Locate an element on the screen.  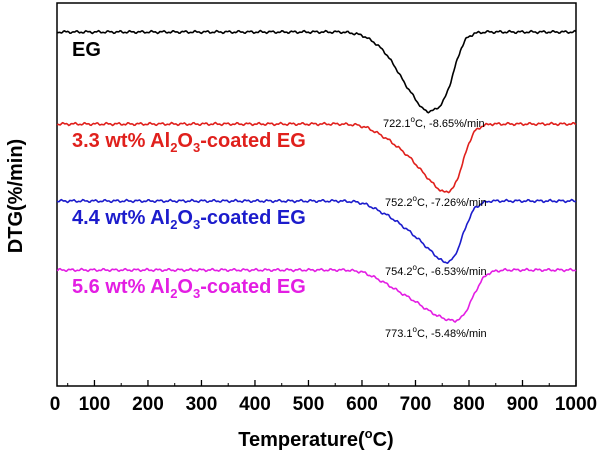
x-axis-ticks: 0 100 200 300 400 500 600 700 800 900 1000 is located at coordinates (323, 397).